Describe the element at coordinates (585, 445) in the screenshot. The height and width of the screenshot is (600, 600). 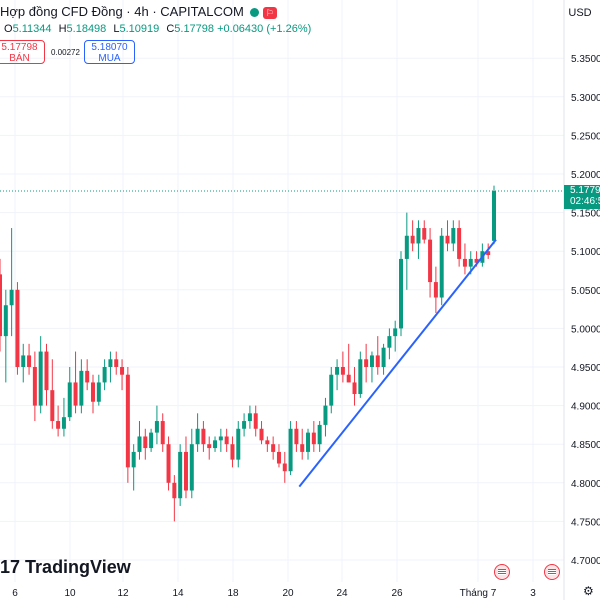
I see `y-tick-label: 4.85000` at that location.